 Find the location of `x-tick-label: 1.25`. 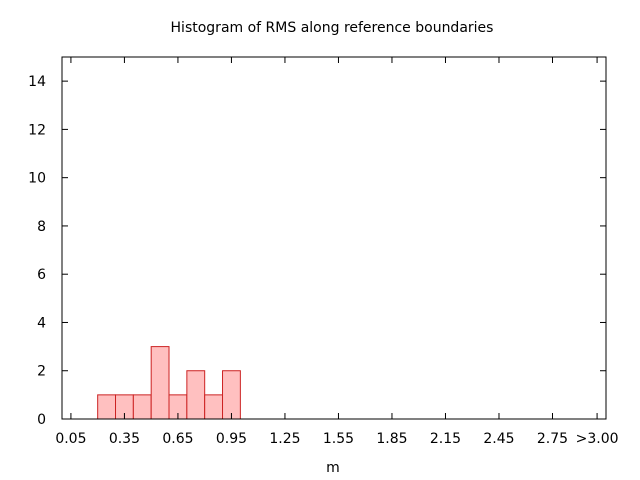

x-tick-label: 1.25 is located at coordinates (284, 439).